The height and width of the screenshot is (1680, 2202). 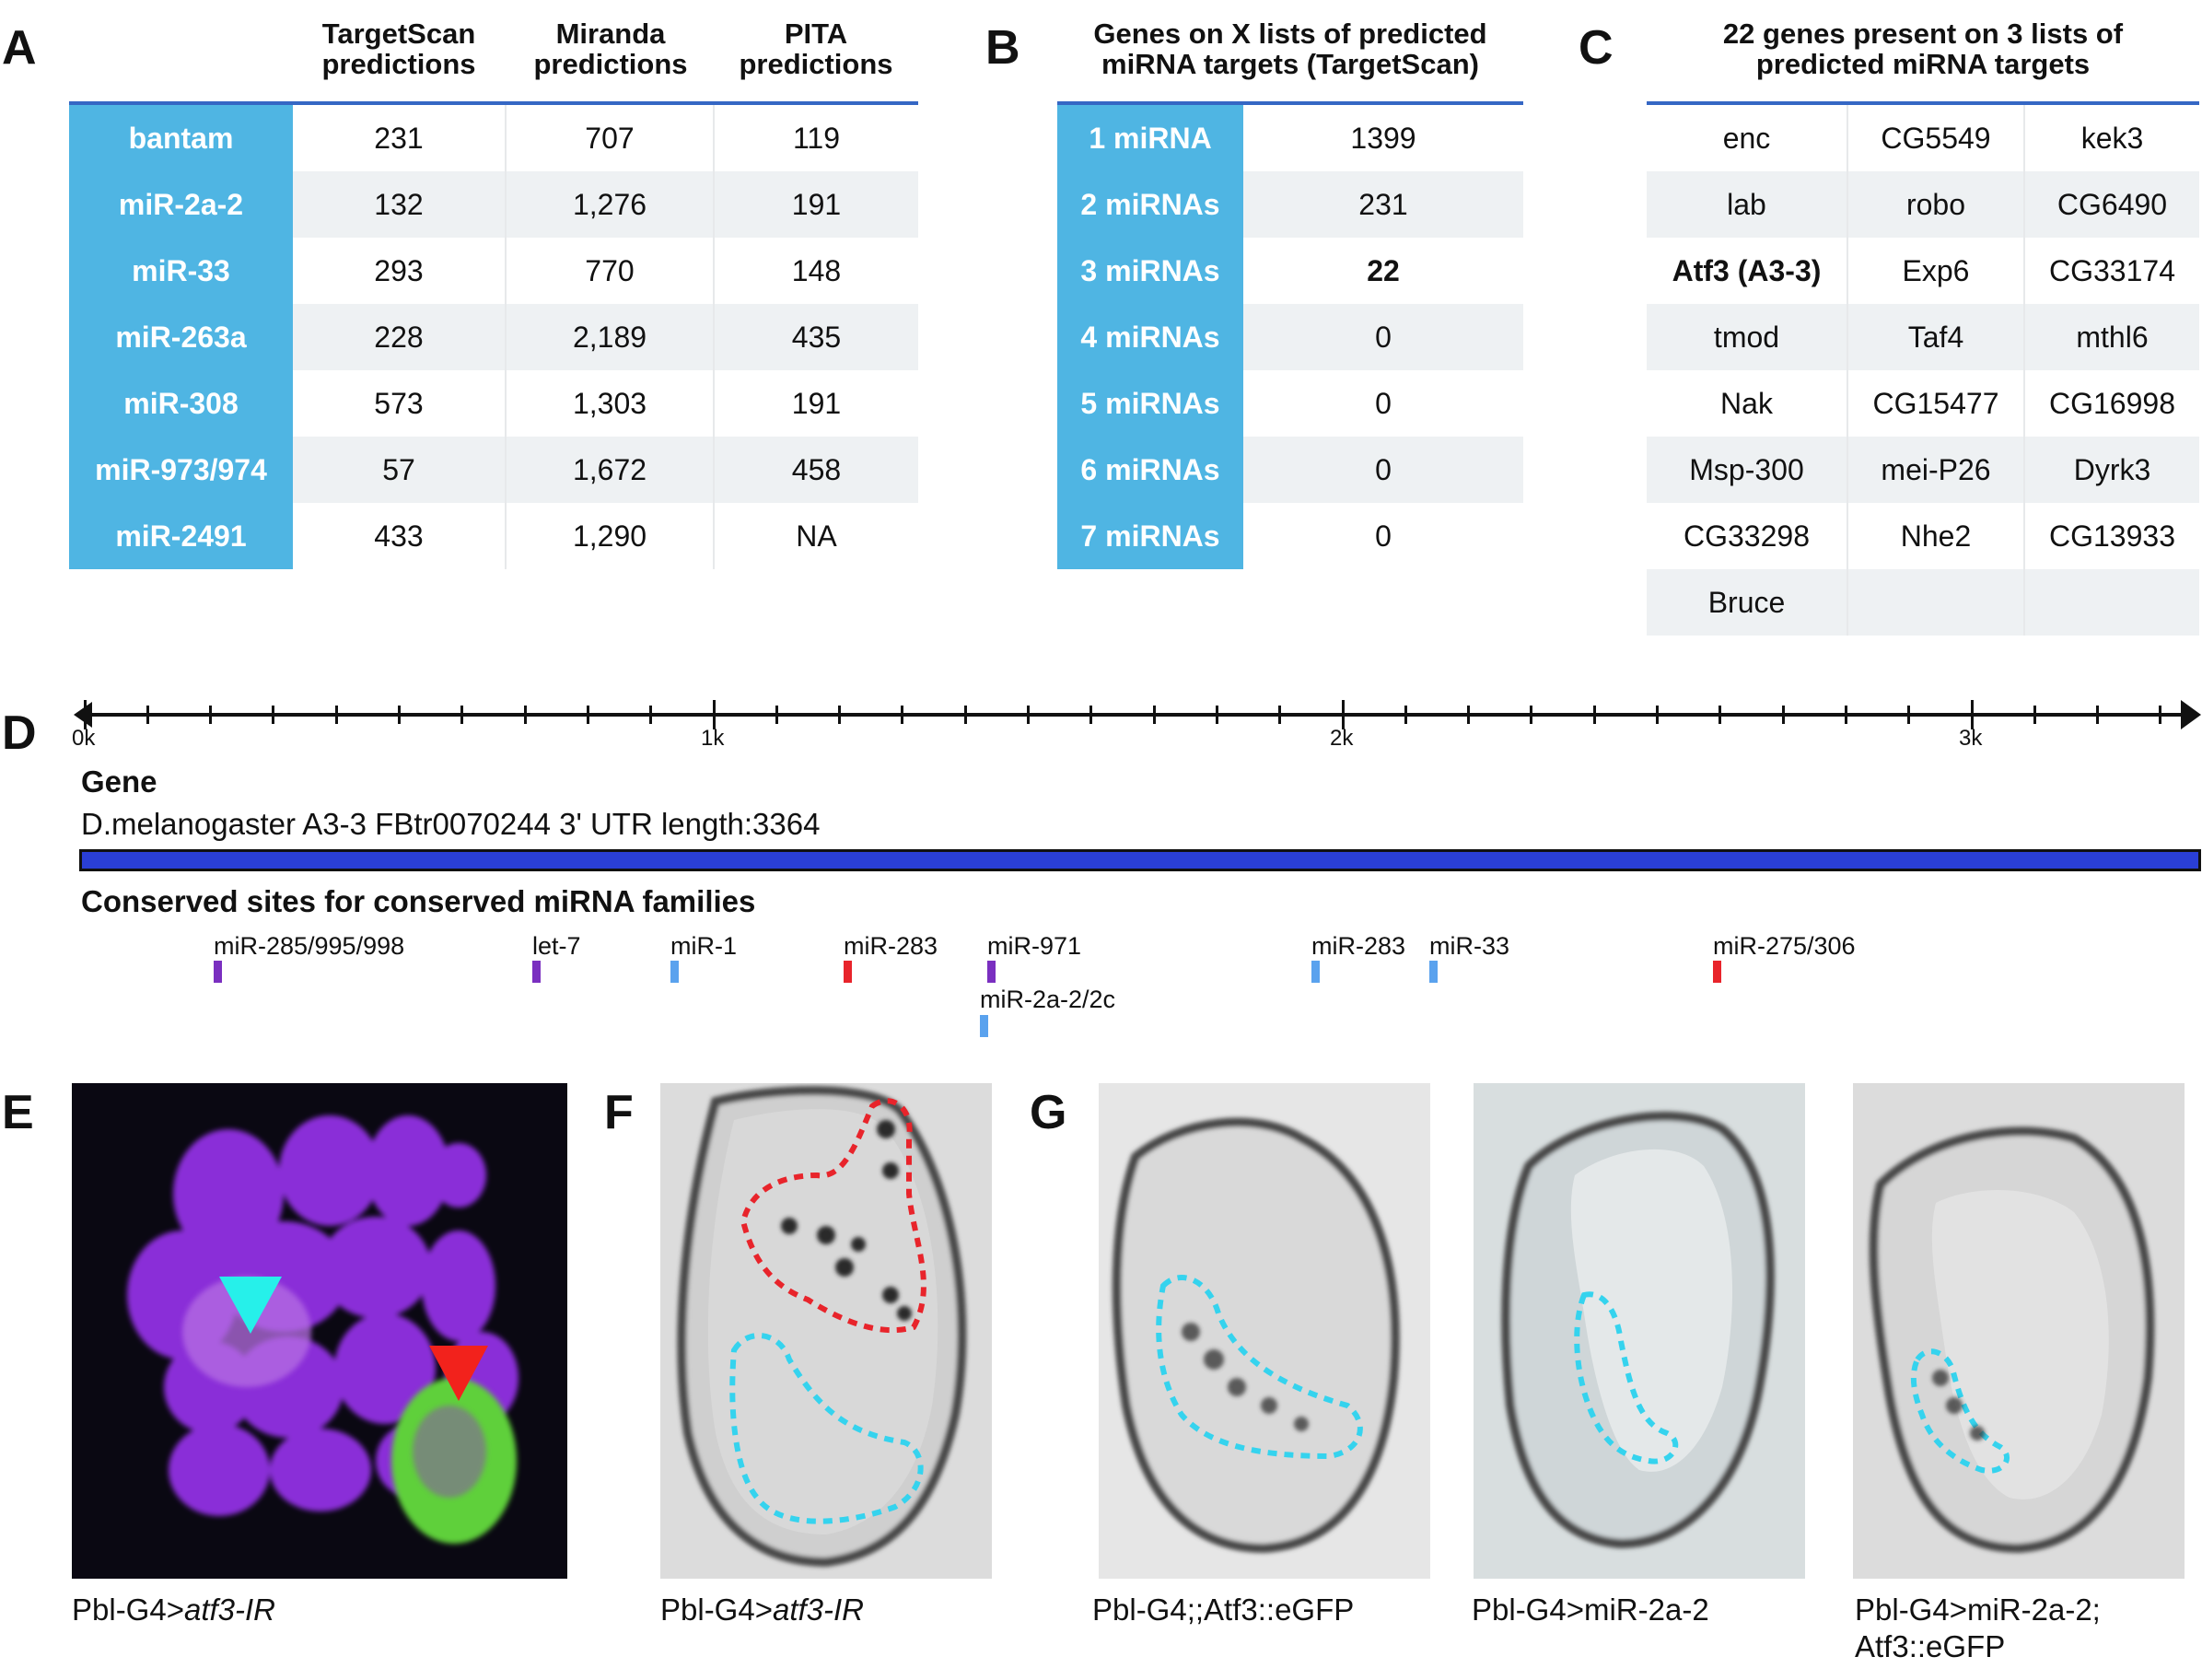 What do you see at coordinates (848, 972) in the screenshot?
I see `site-mark-miR-283-a` at bounding box center [848, 972].